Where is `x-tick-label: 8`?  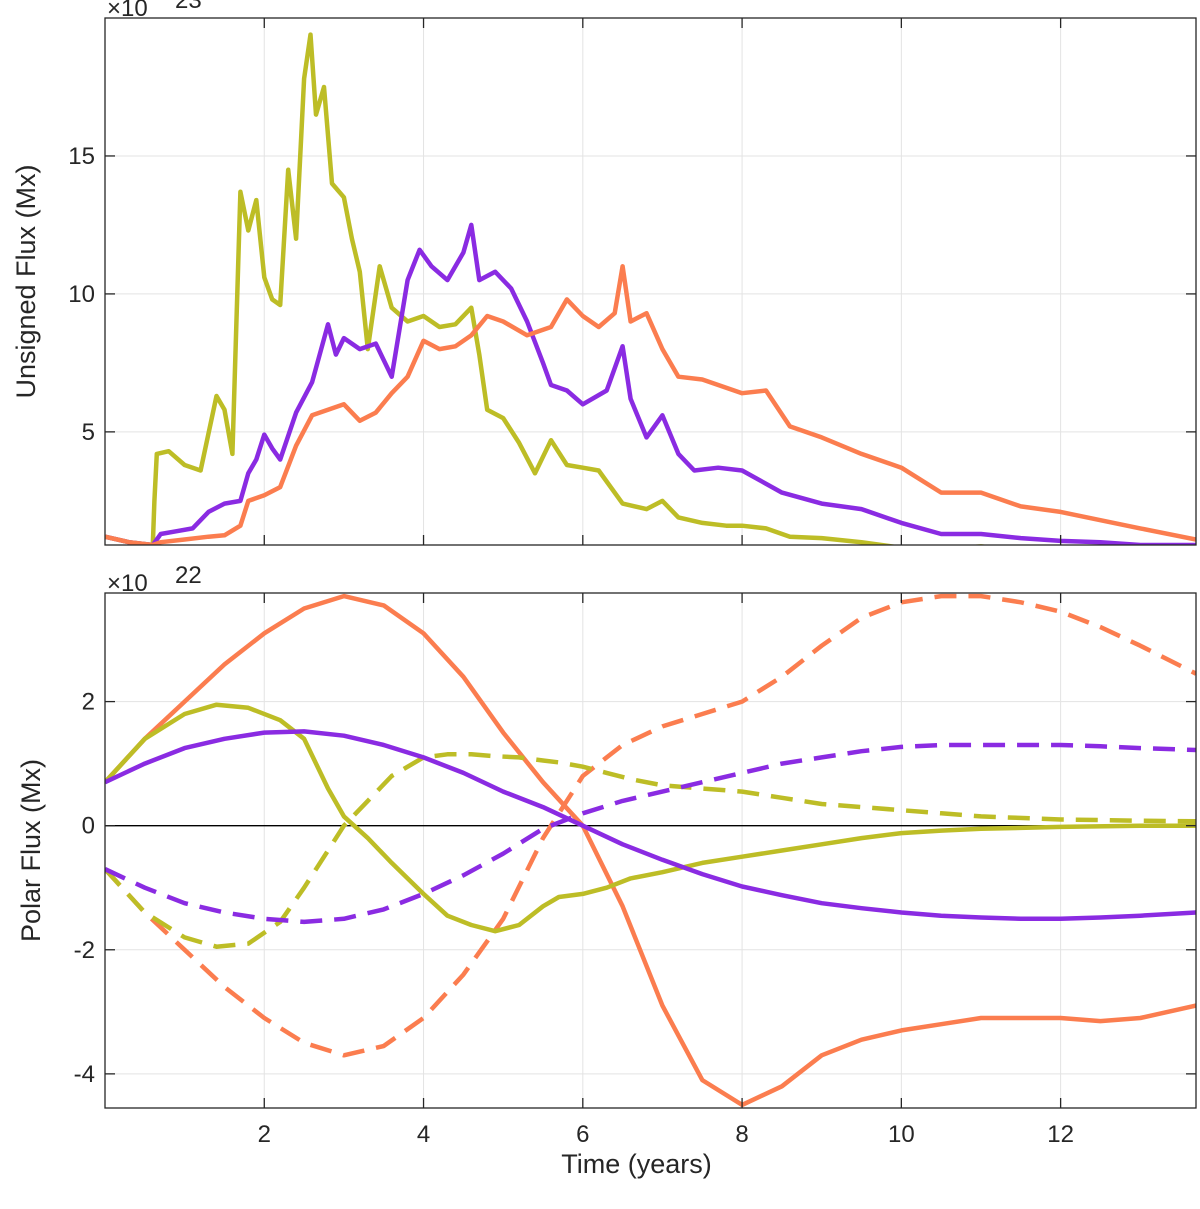 x-tick-label: 8 is located at coordinates (741, 1134).